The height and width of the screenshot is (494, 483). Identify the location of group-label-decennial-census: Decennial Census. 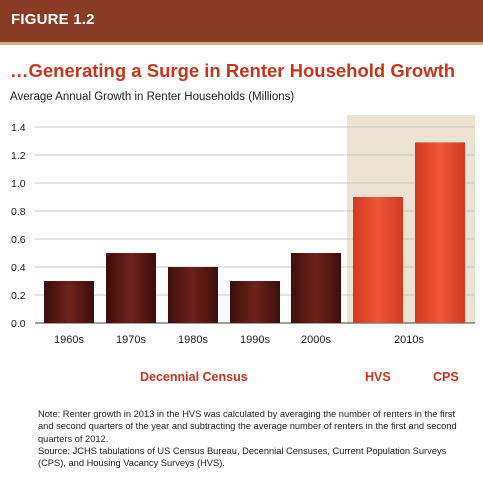
(194, 377).